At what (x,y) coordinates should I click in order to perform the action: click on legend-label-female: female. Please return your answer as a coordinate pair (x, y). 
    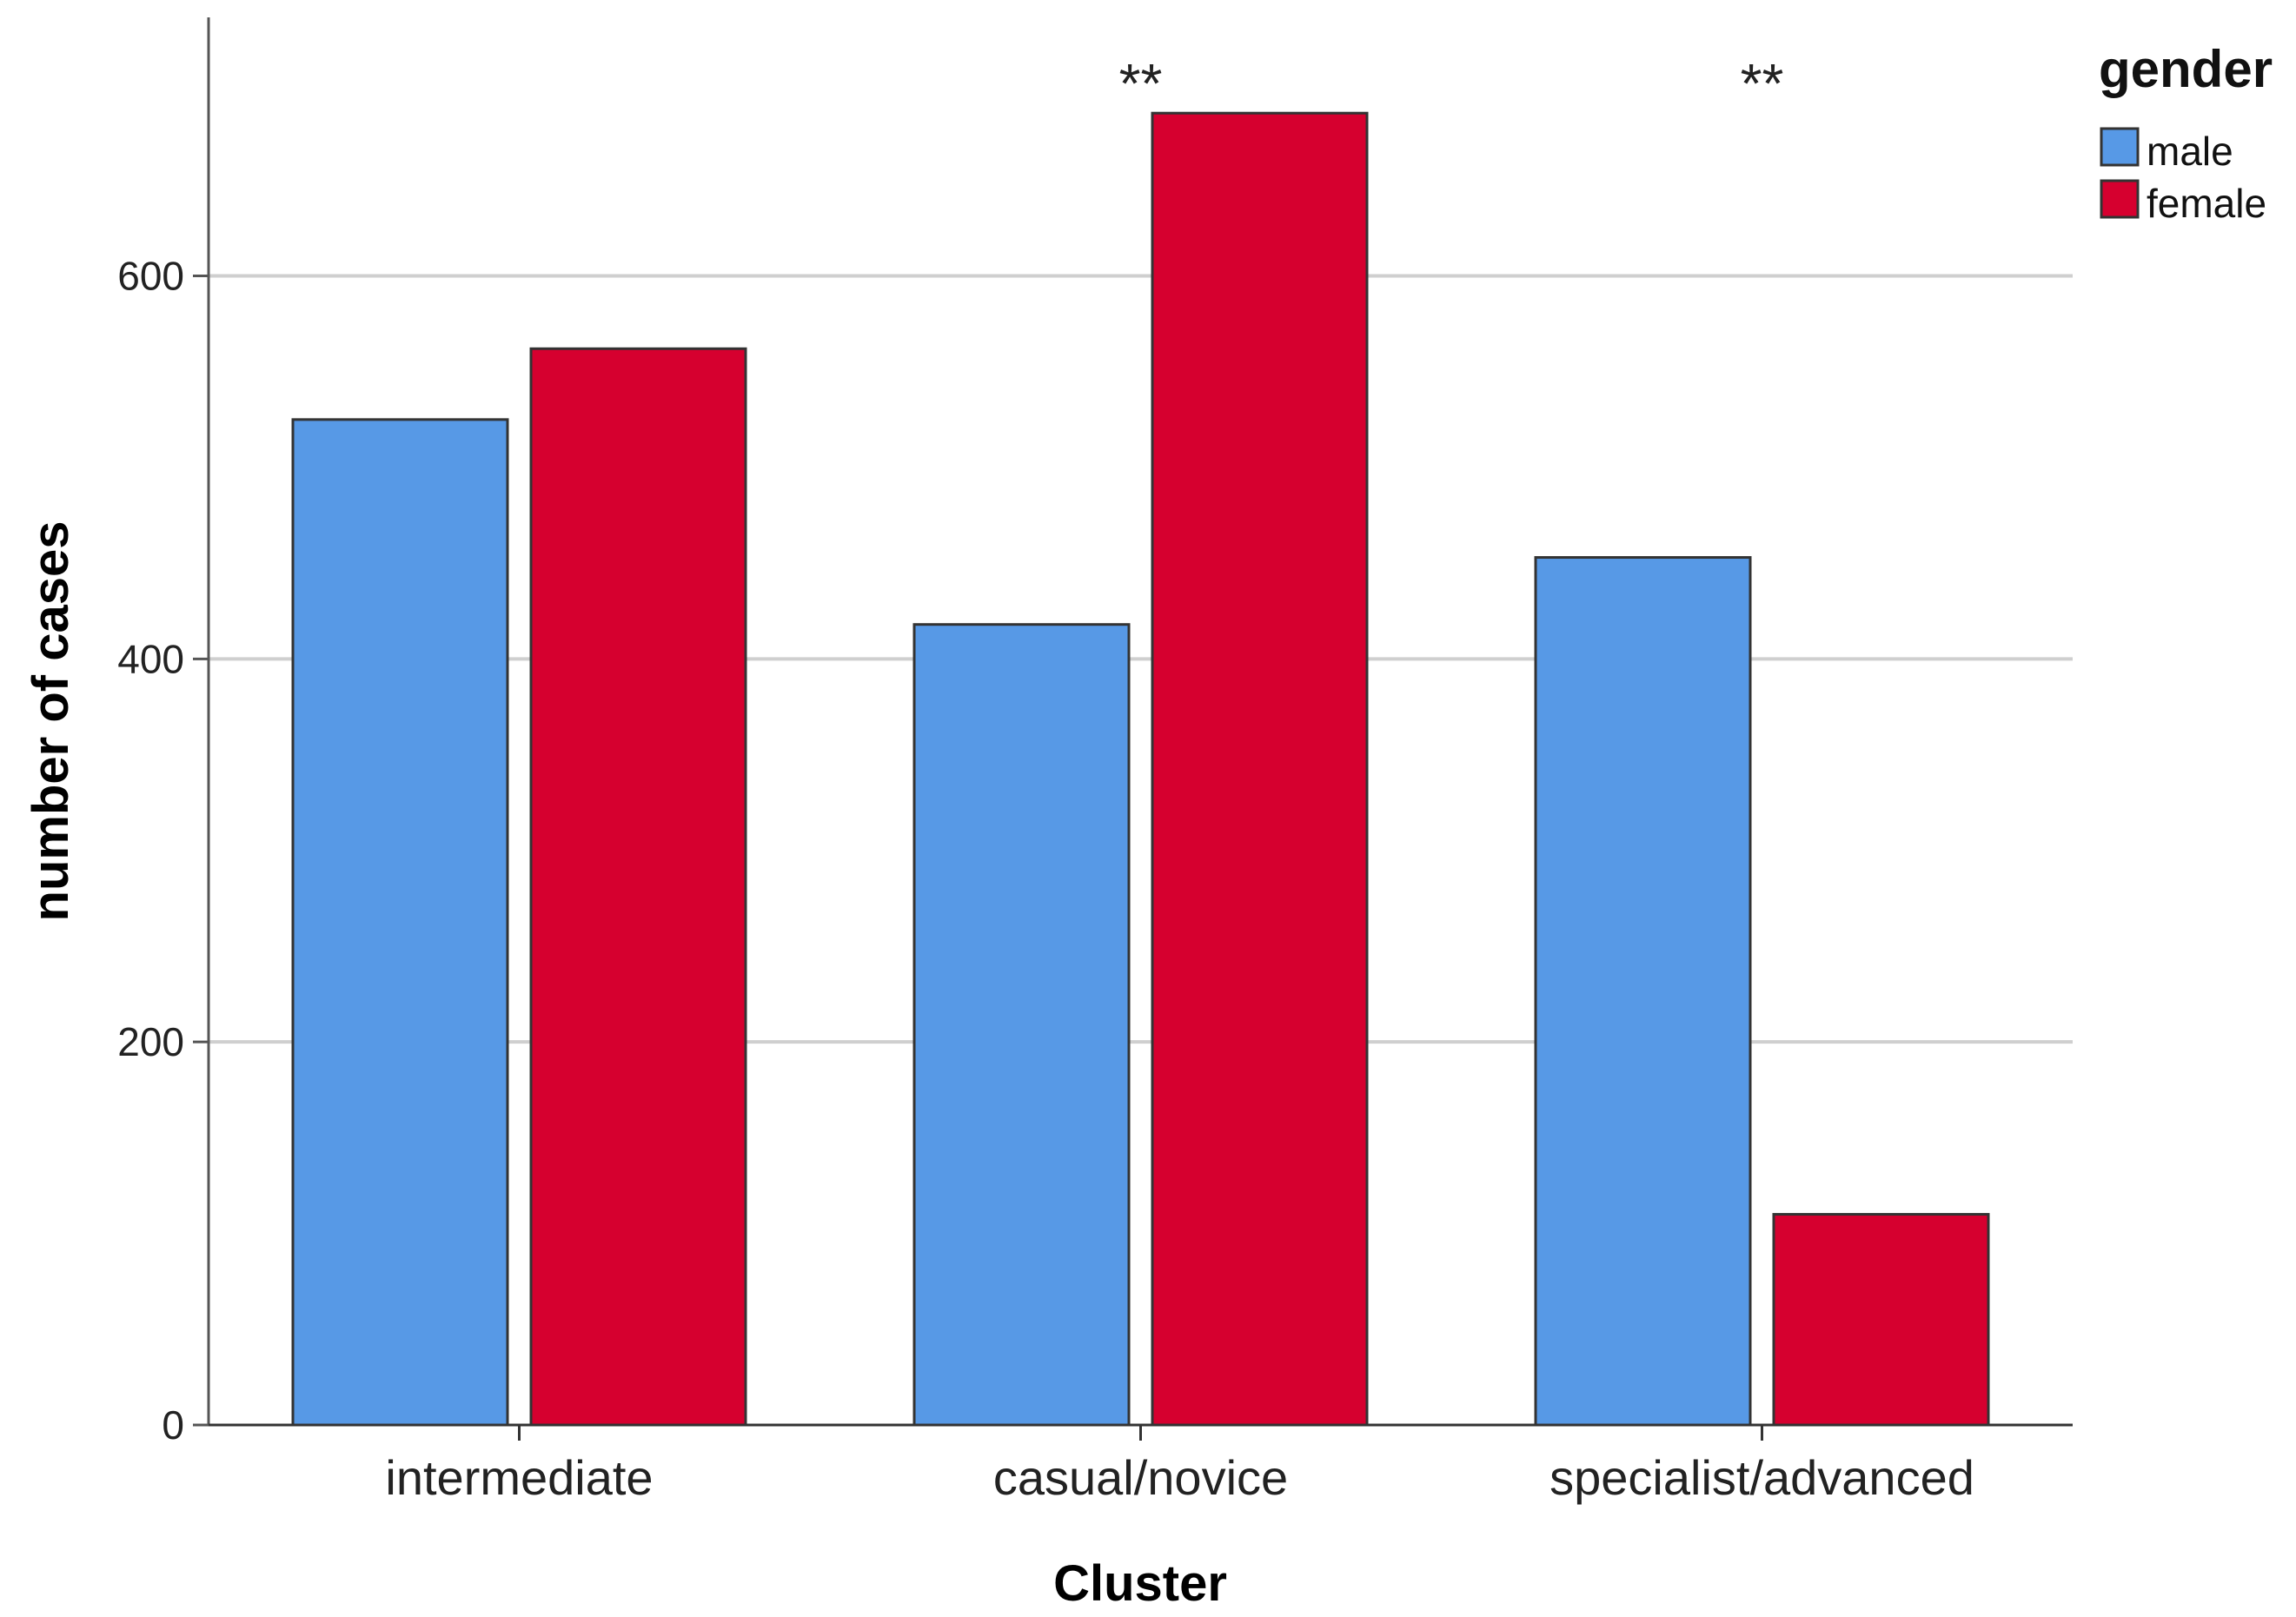
    Looking at the image, I should click on (2206, 203).